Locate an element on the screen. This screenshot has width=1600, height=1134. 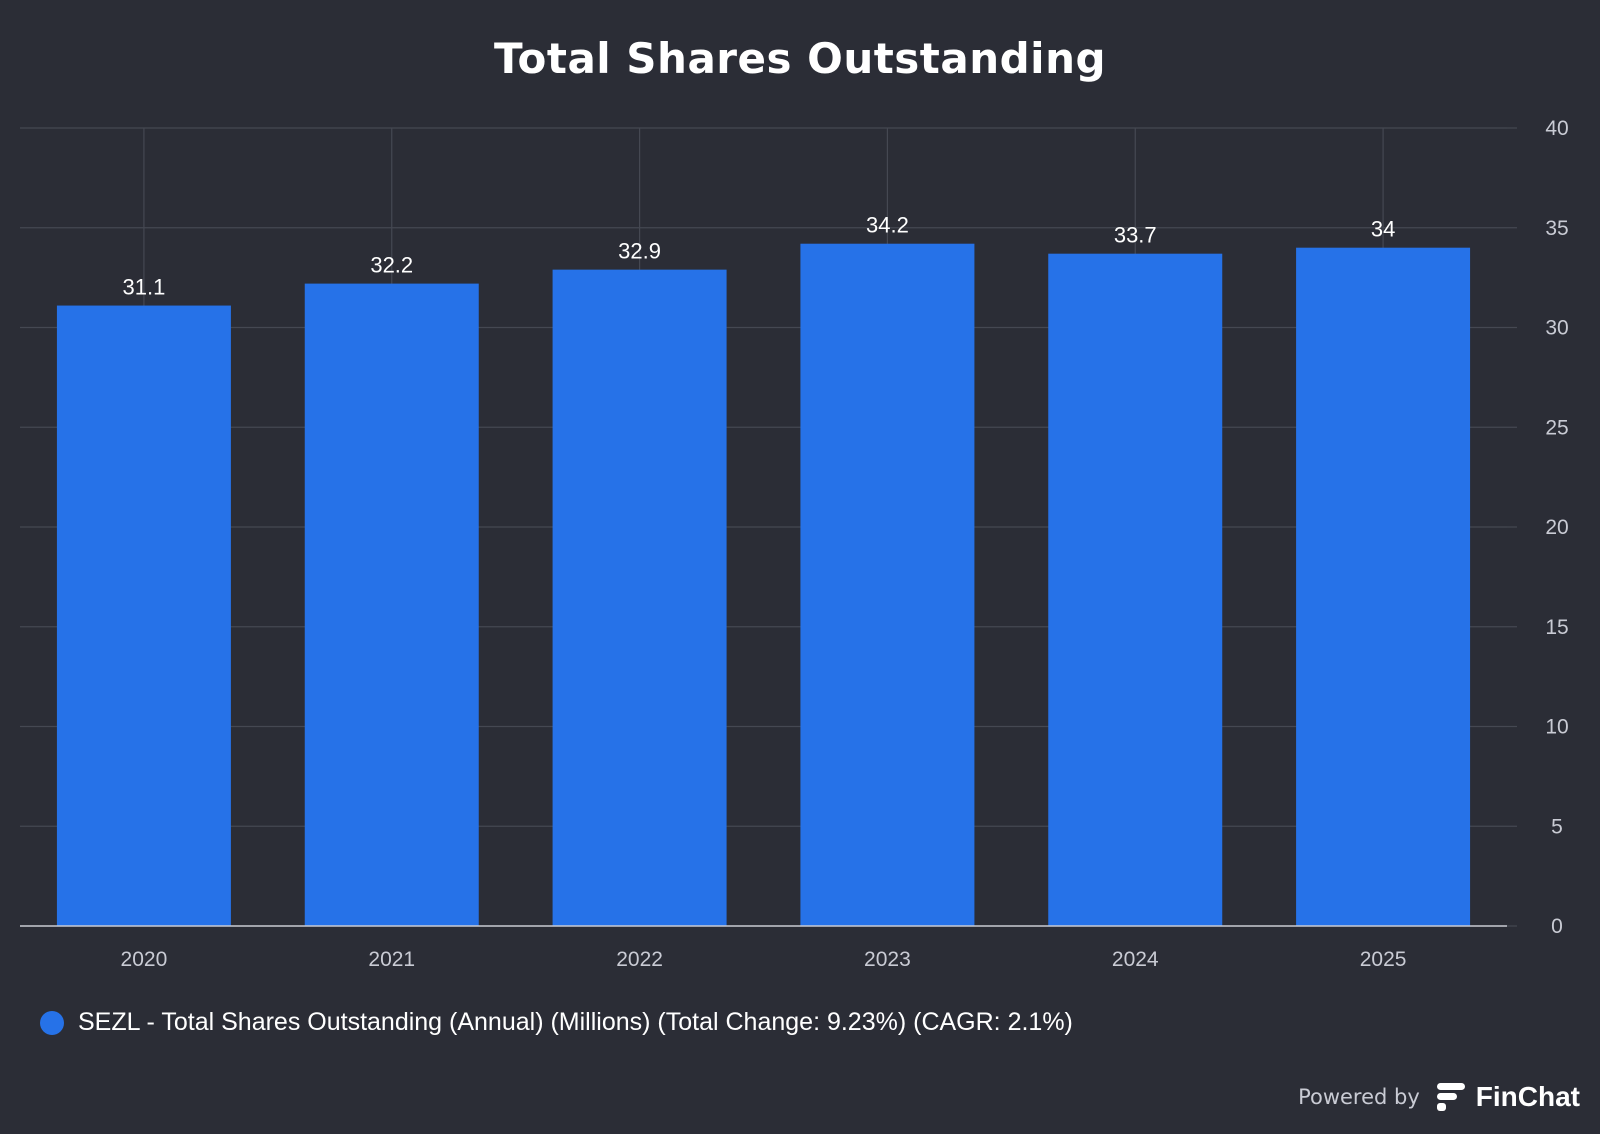
bar-2025 is located at coordinates (1383, 586).